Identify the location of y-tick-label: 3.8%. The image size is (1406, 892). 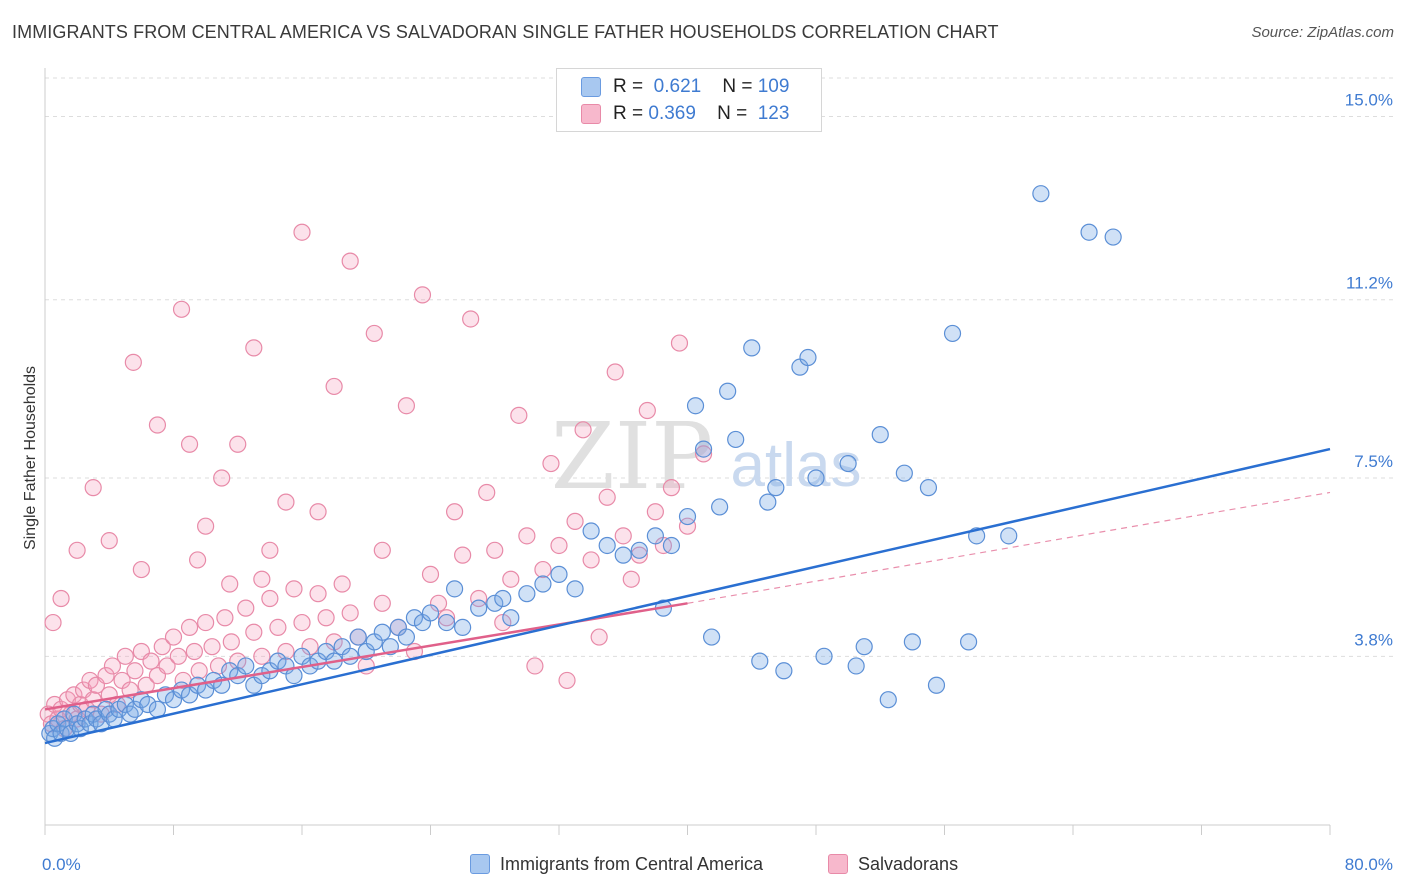
(1373, 639).